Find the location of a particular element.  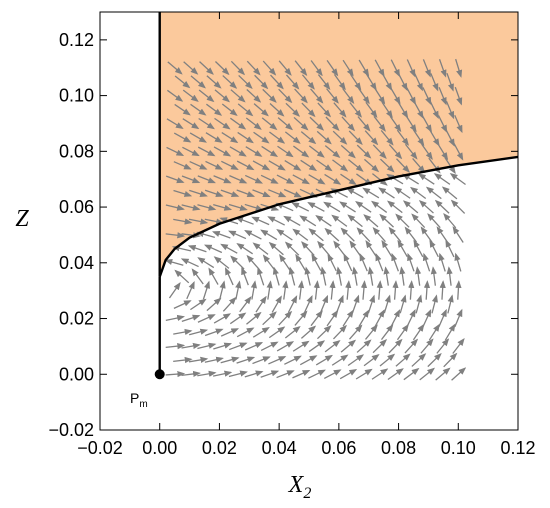

fixed-point-marker is located at coordinates (159, 374).